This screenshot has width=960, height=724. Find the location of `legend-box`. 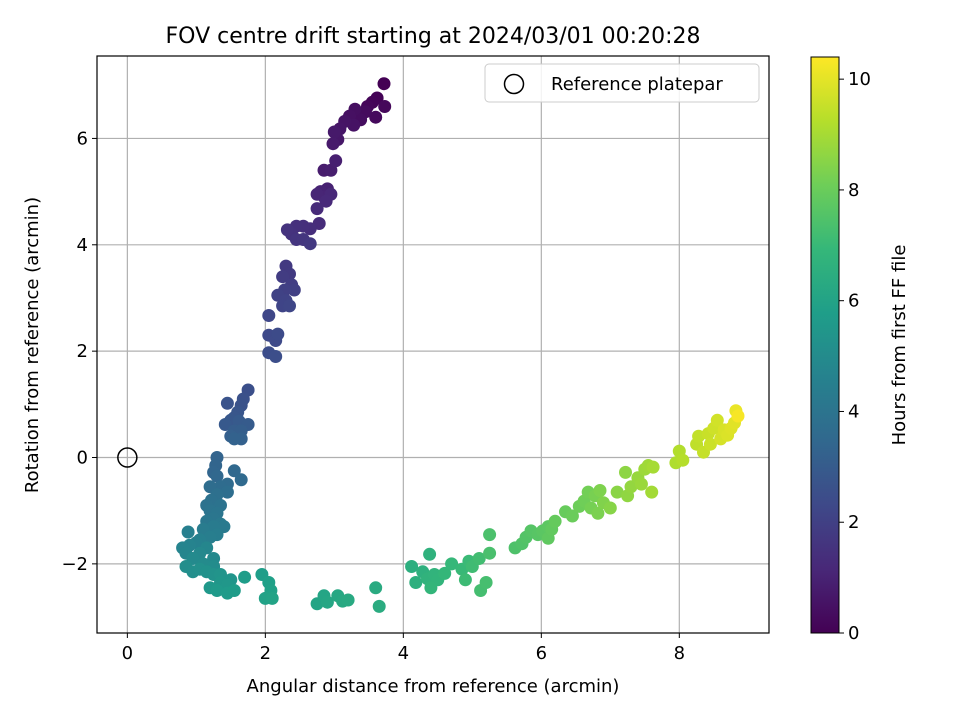

legend-box is located at coordinates (622, 83).